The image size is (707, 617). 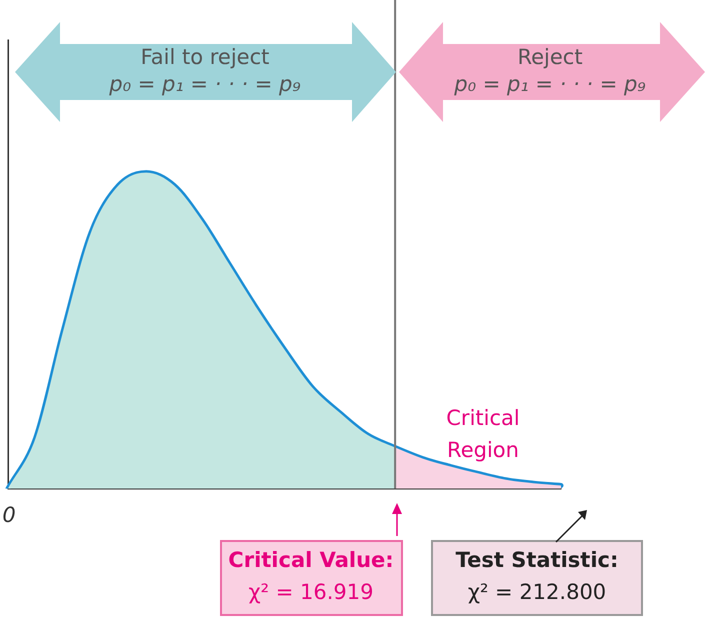 What do you see at coordinates (205, 57) in the screenshot?
I see `text: Fail to reject` at bounding box center [205, 57].